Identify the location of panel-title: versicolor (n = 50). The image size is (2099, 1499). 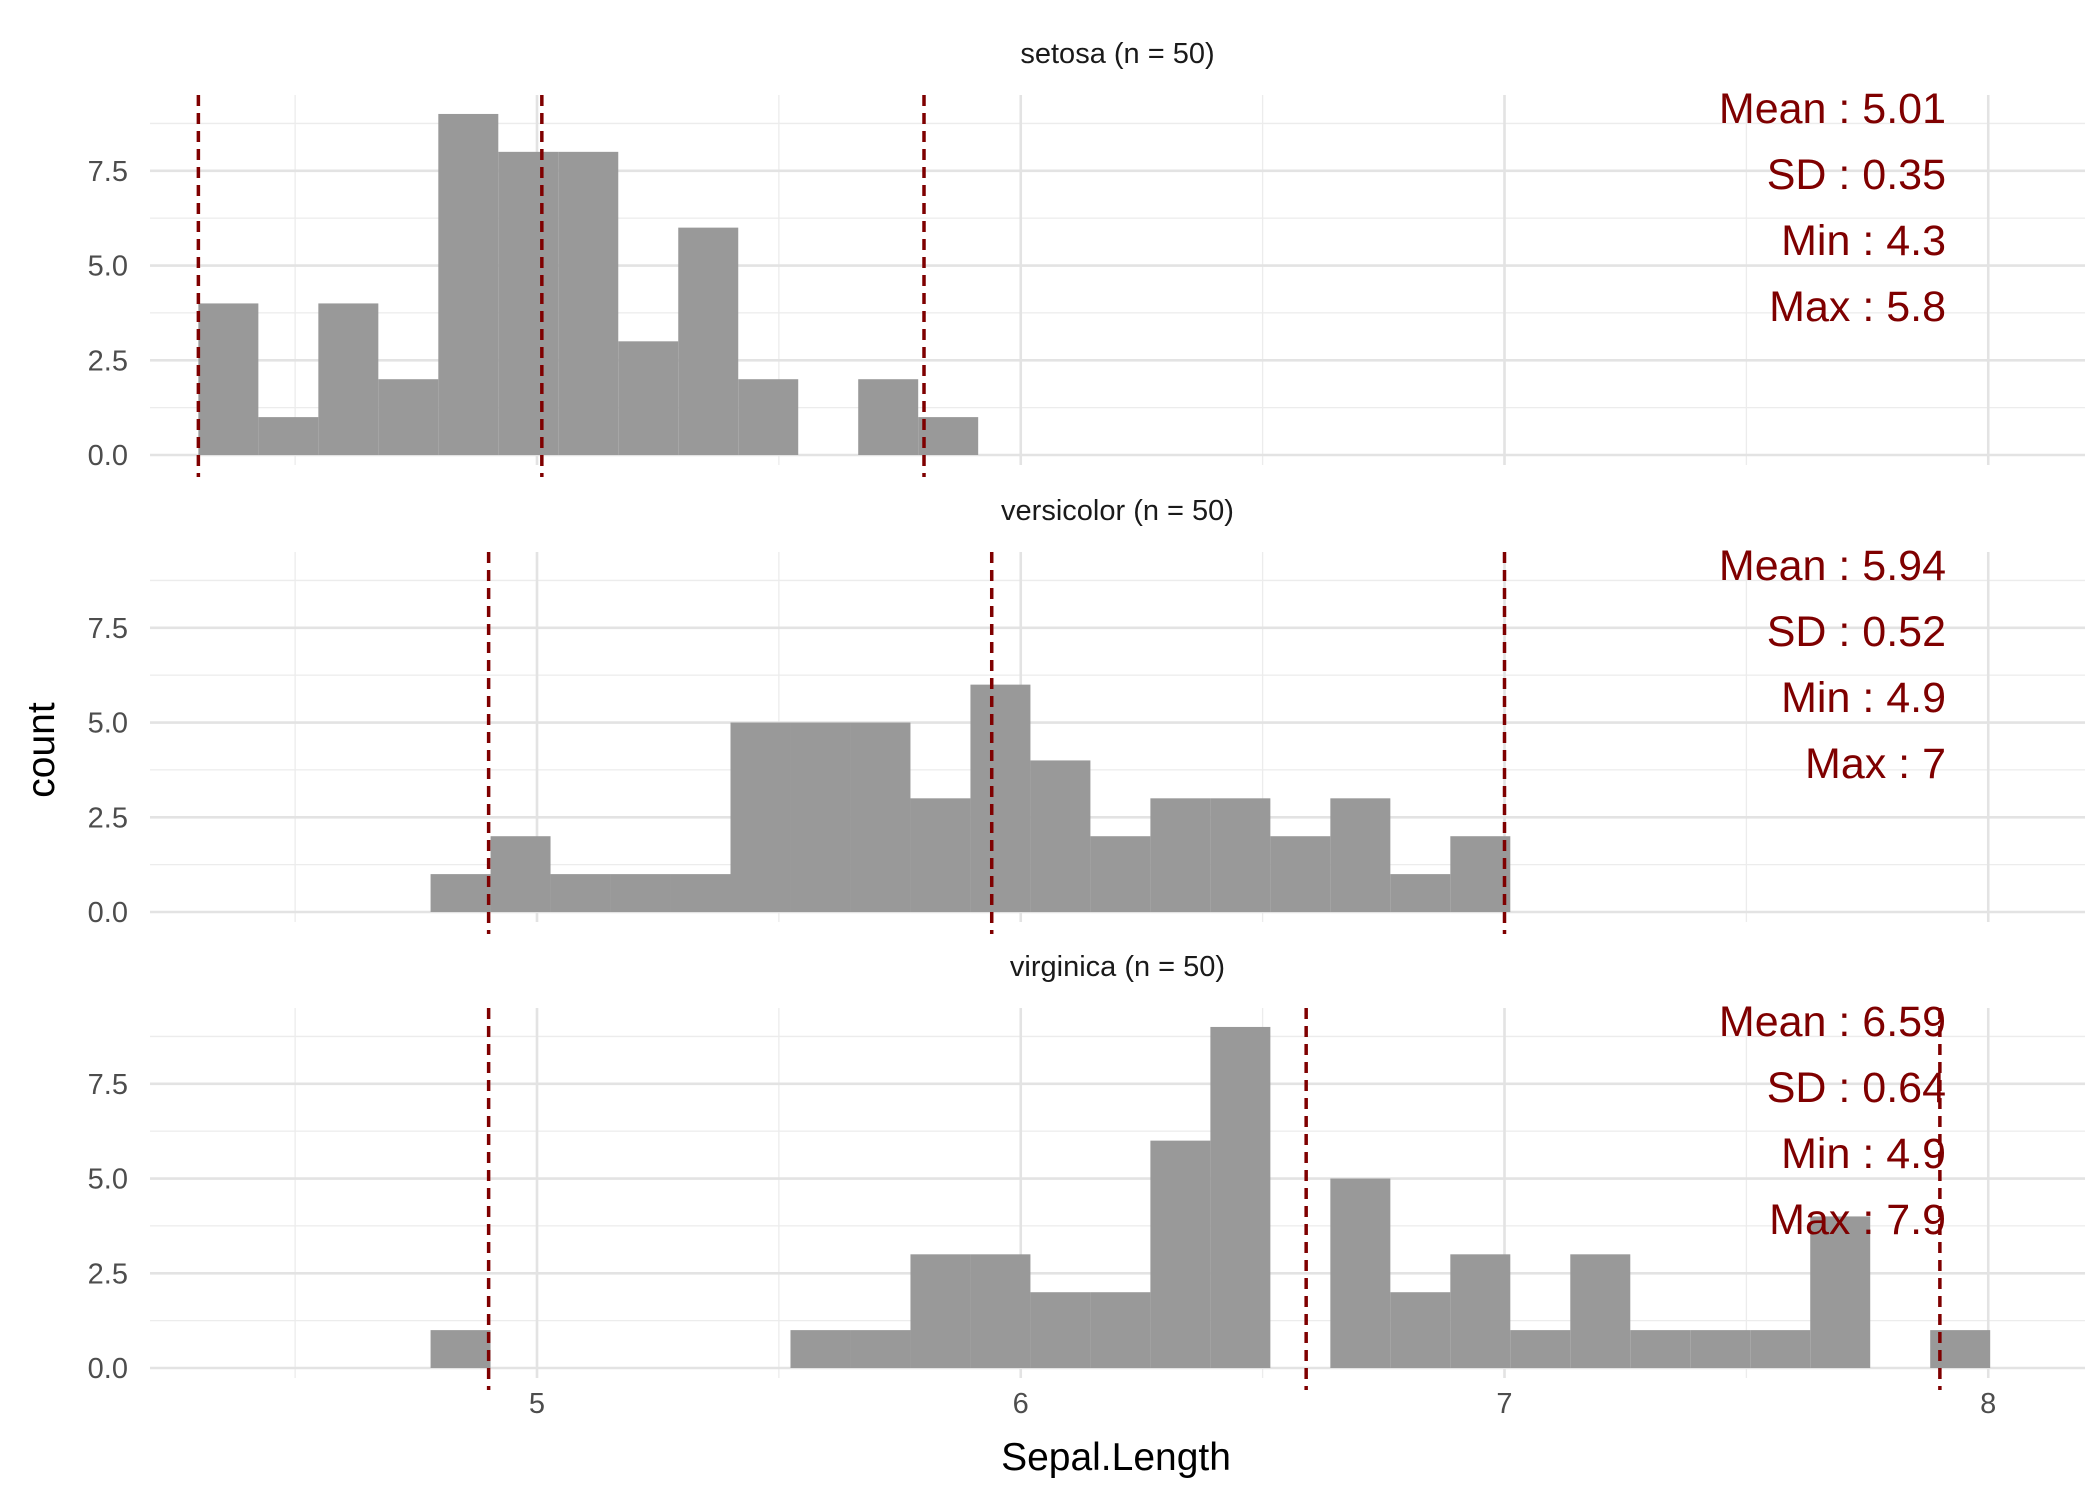
(1117, 511).